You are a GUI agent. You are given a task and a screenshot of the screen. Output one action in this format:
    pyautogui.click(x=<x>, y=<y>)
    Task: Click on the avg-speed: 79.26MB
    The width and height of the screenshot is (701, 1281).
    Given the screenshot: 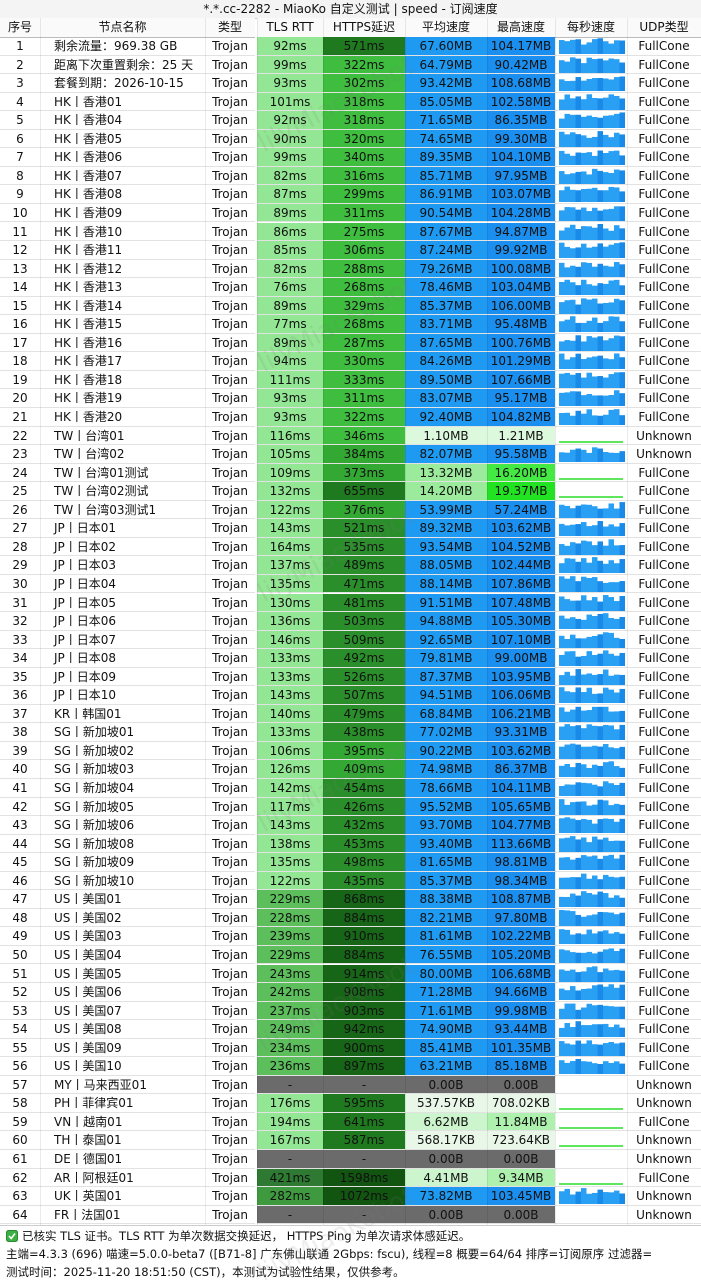 What is the action you would take?
    pyautogui.click(x=446, y=269)
    